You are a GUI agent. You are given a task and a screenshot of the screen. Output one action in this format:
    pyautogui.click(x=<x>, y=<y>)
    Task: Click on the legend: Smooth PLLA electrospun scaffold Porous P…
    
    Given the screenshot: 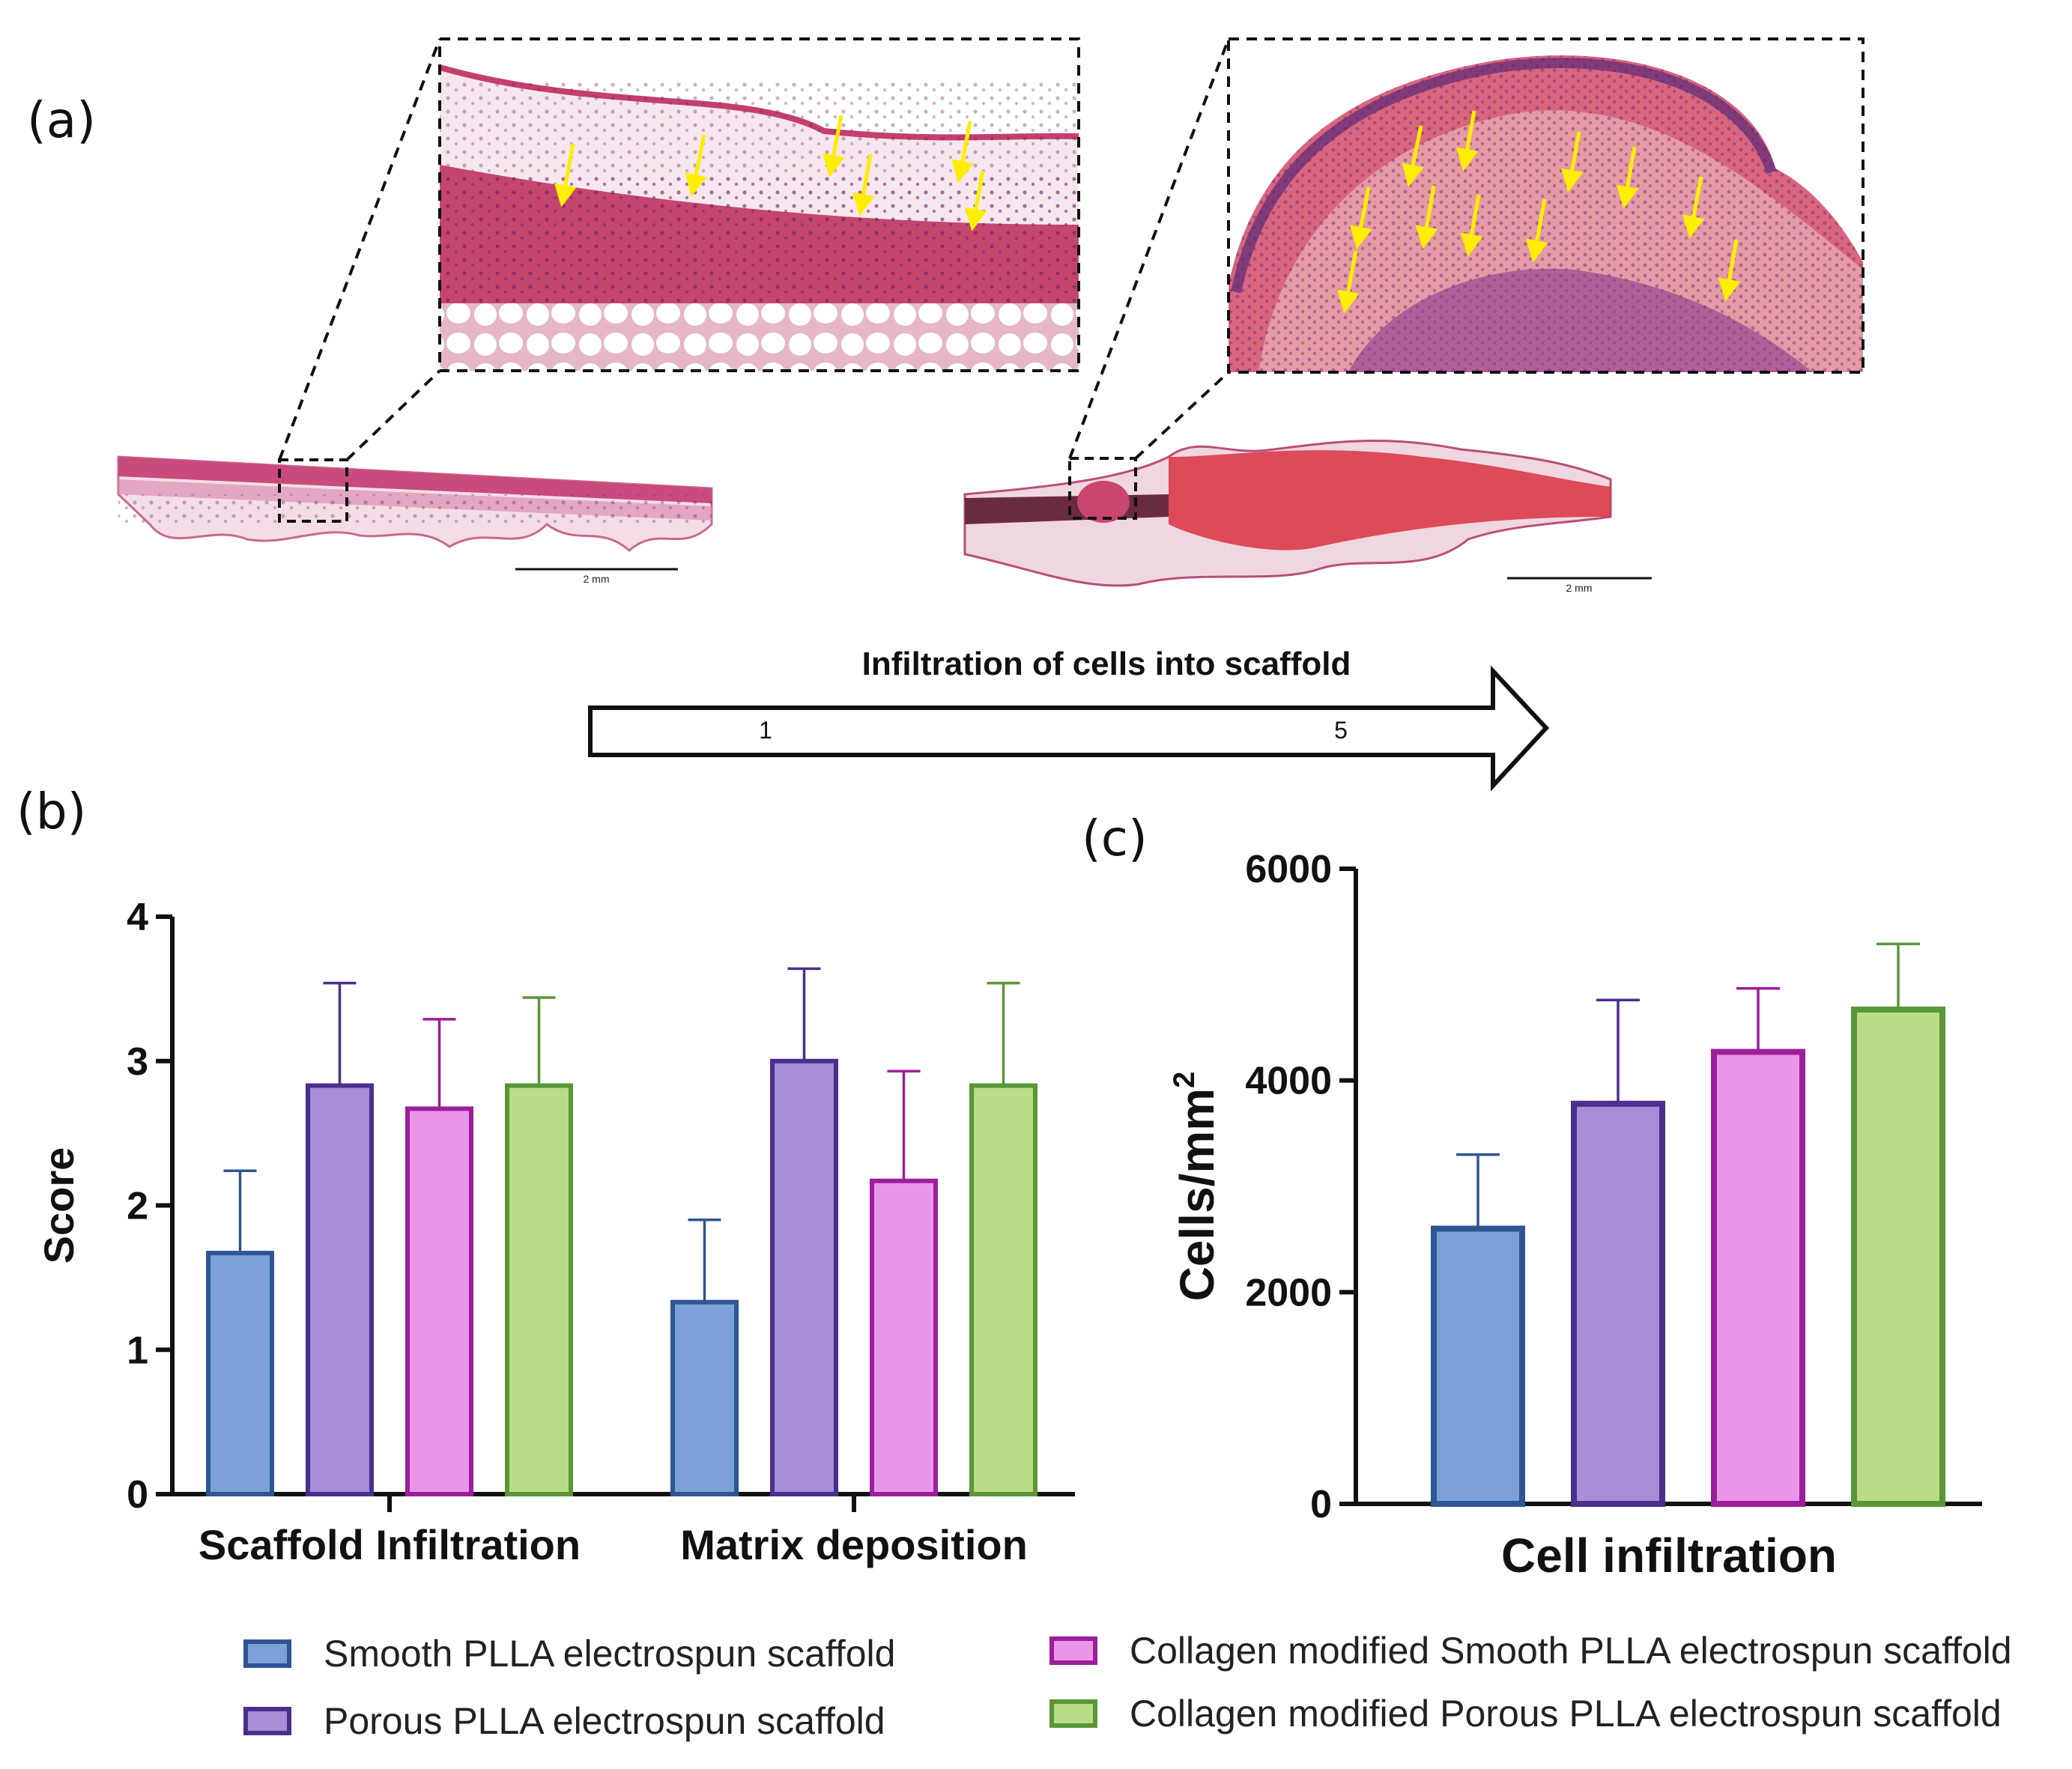 What is the action you would take?
    pyautogui.click(x=1128, y=1686)
    